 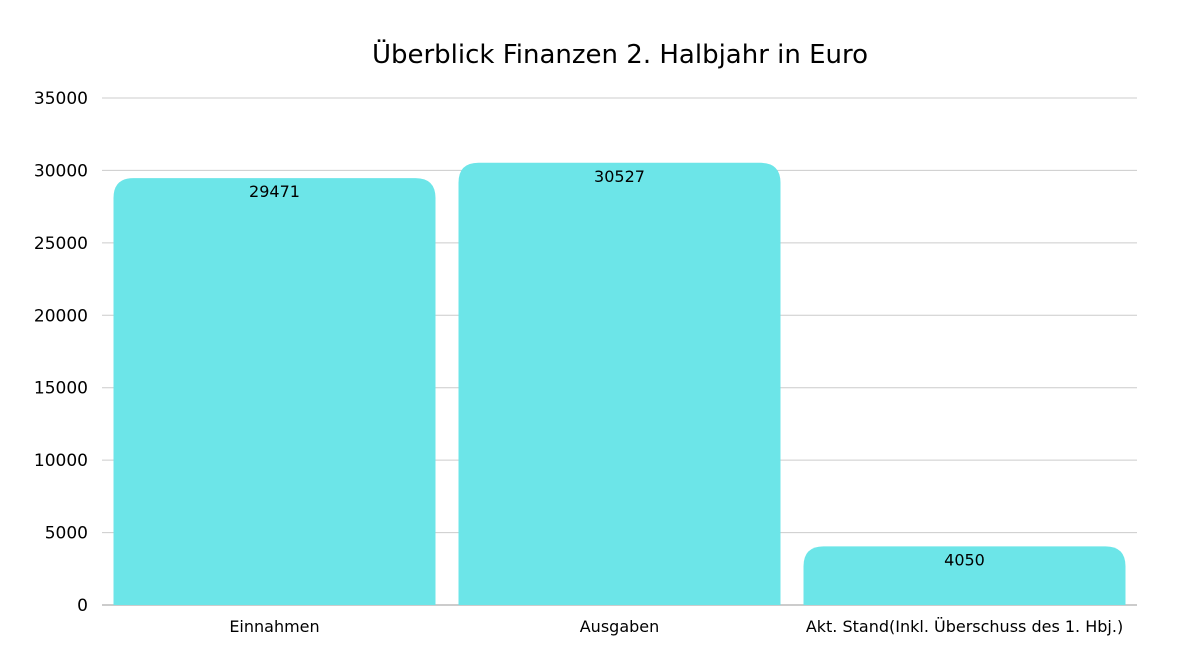 I want to click on y-tick-label: 20000, so click(x=61, y=316).